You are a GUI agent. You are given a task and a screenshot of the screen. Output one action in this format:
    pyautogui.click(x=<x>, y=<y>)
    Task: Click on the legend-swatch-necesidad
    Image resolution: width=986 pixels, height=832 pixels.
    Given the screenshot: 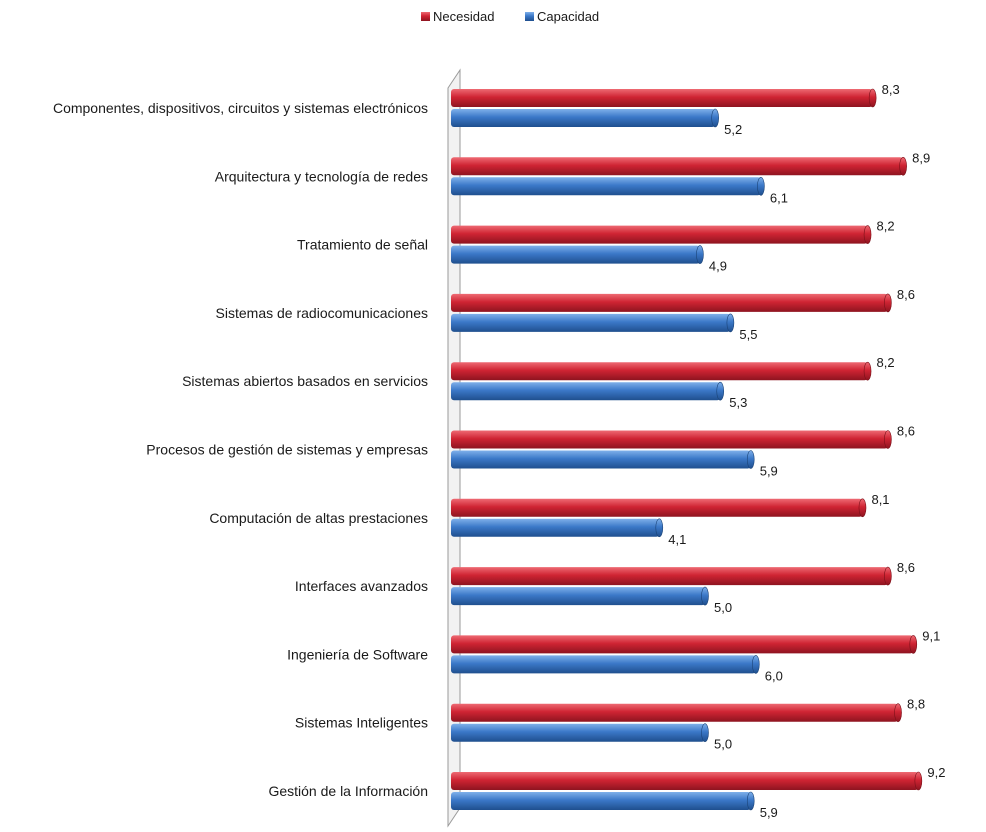 What is the action you would take?
    pyautogui.click(x=425, y=16)
    